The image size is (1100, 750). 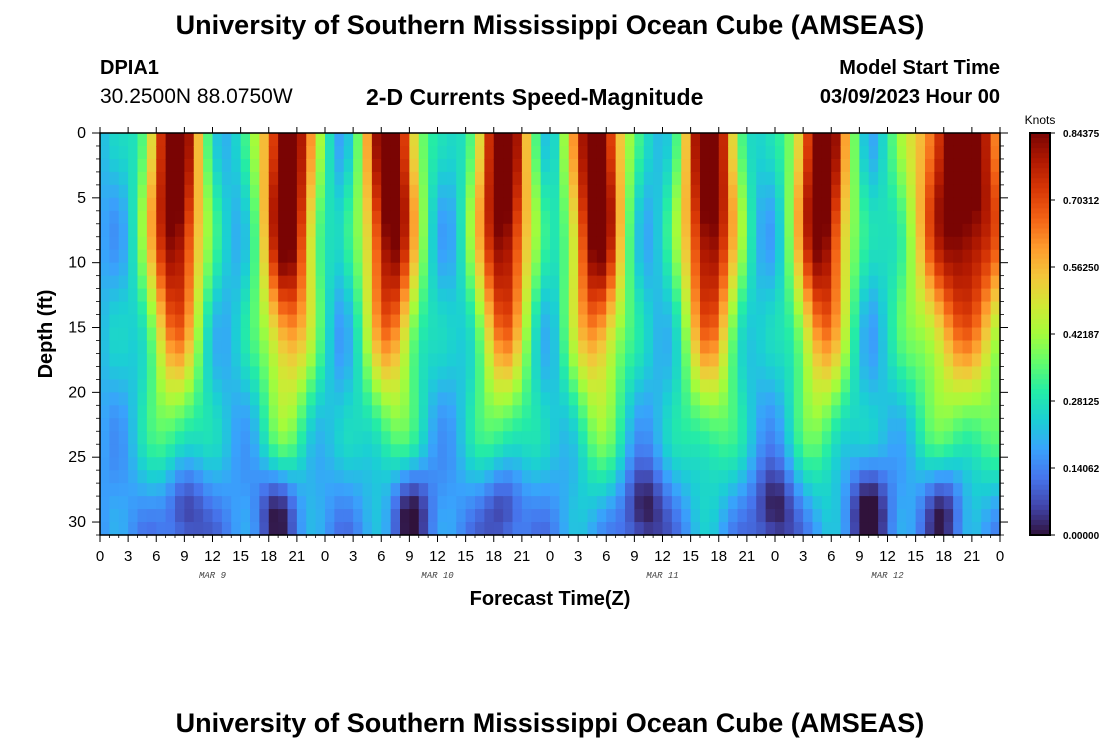 What do you see at coordinates (129, 68) in the screenshot?
I see `station-id: DPIA1` at bounding box center [129, 68].